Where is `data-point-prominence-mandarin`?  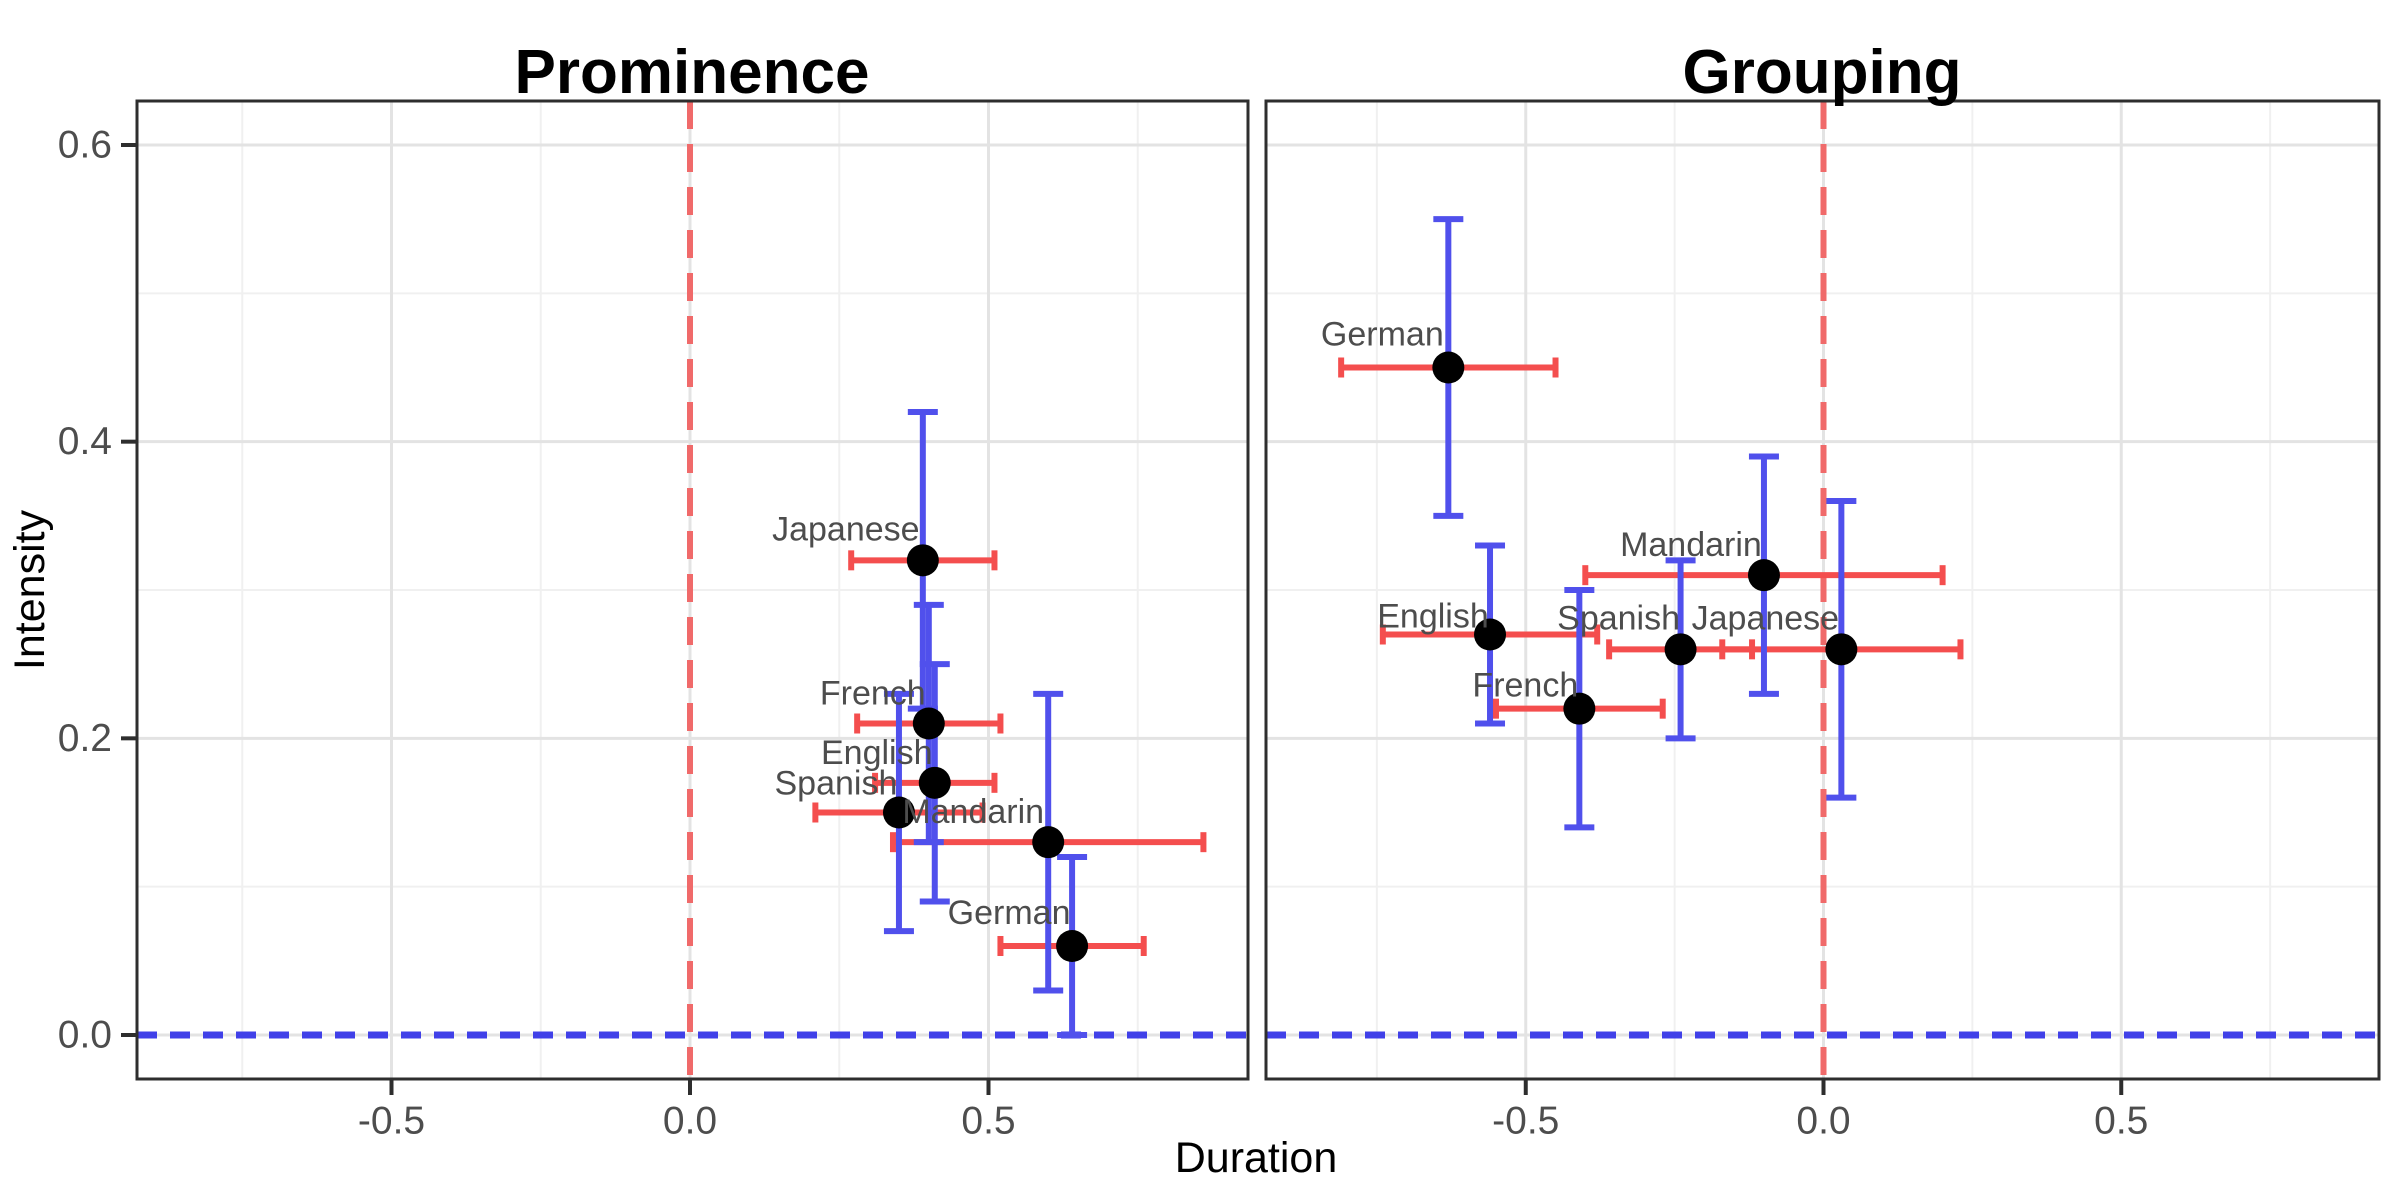 data-point-prominence-mandarin is located at coordinates (1048, 842).